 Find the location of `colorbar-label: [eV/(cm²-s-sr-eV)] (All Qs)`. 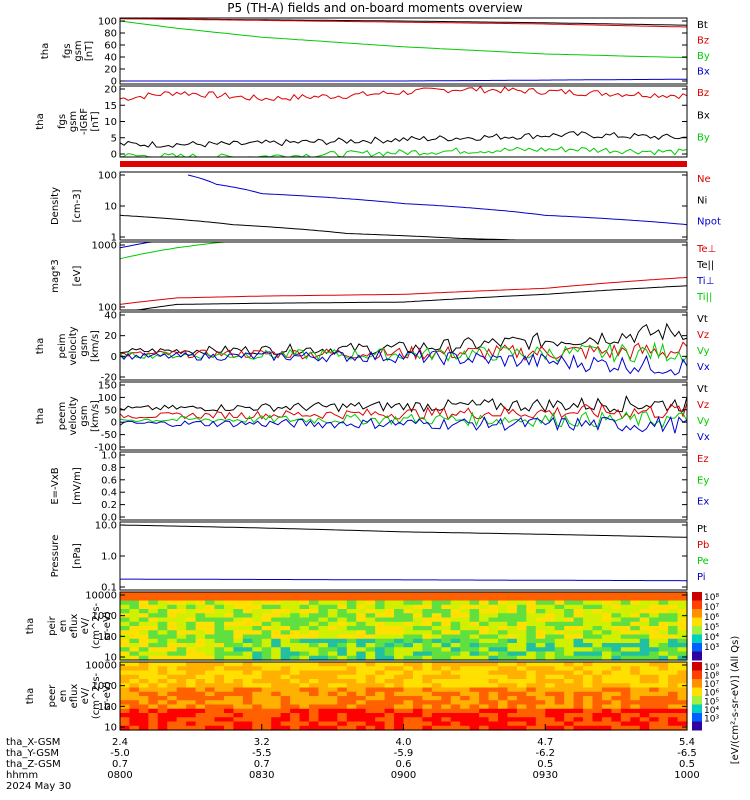

colorbar-label: [eV/(cm²-s-sr-eV)] (All Qs) is located at coordinates (735, 700).